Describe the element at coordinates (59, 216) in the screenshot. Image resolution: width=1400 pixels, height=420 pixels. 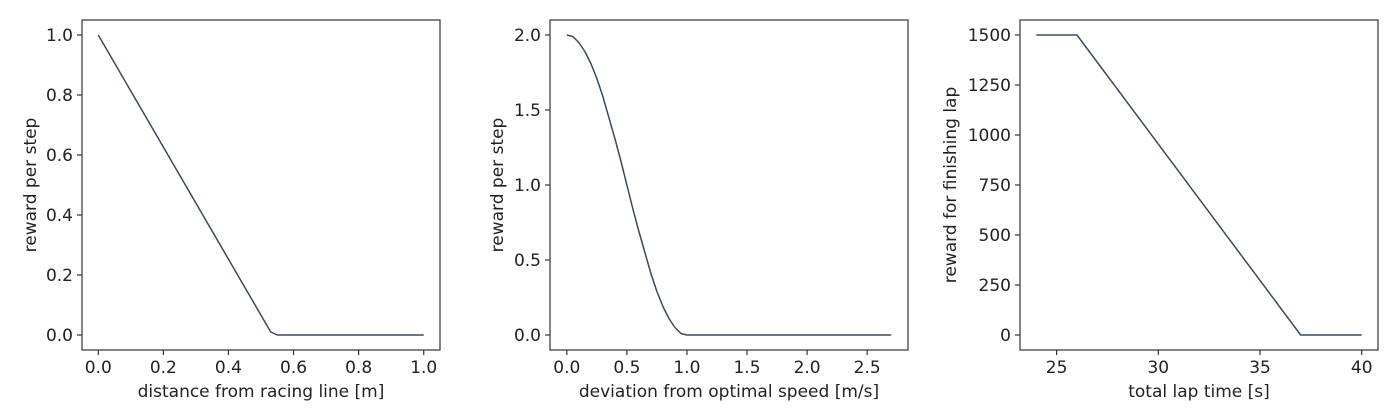
I see `y-tick-label: 0.4` at that location.